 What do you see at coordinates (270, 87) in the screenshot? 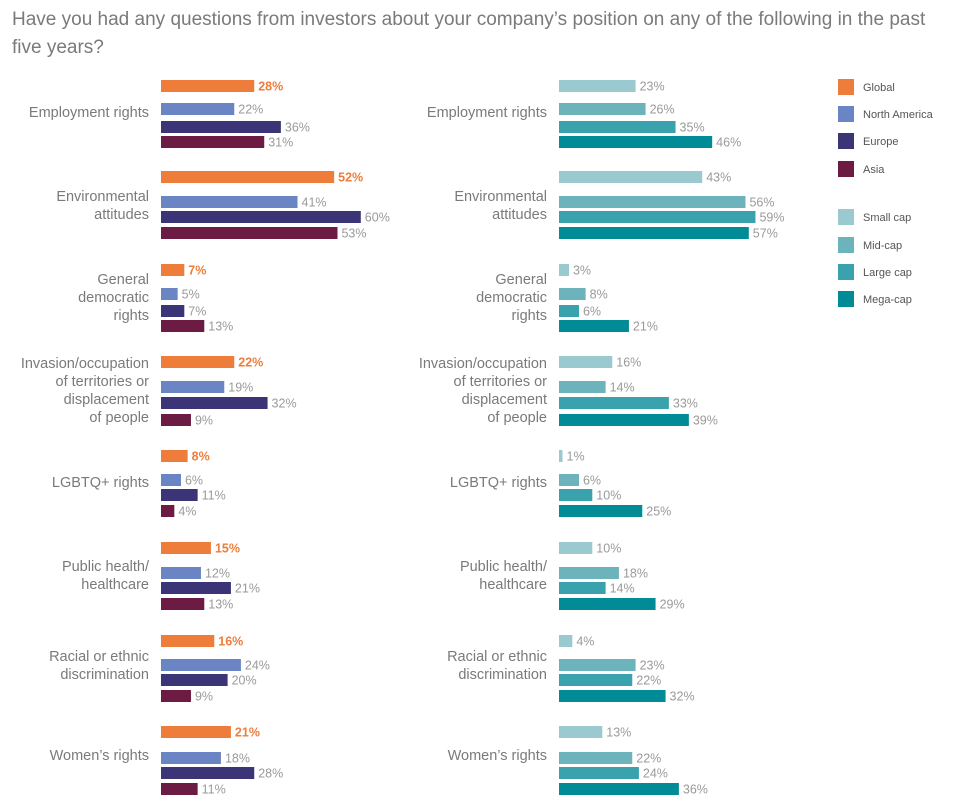
I see `value-label: 28%` at bounding box center [270, 87].